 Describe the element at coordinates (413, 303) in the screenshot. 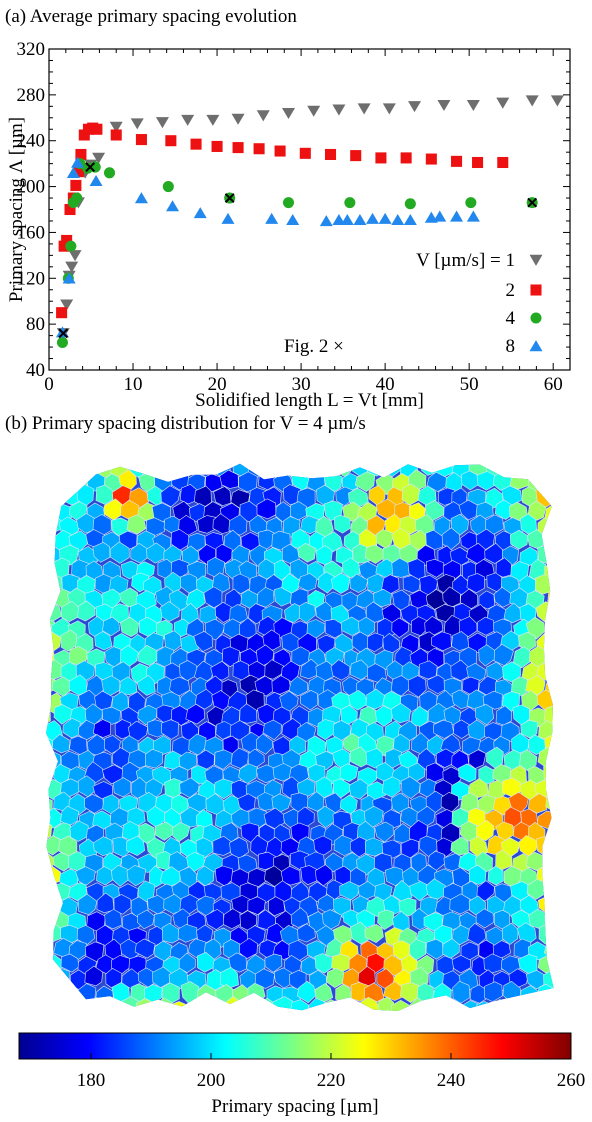

I see `legend: V [µm/s] = 1 2 4 8 Fig. 2 ×` at that location.